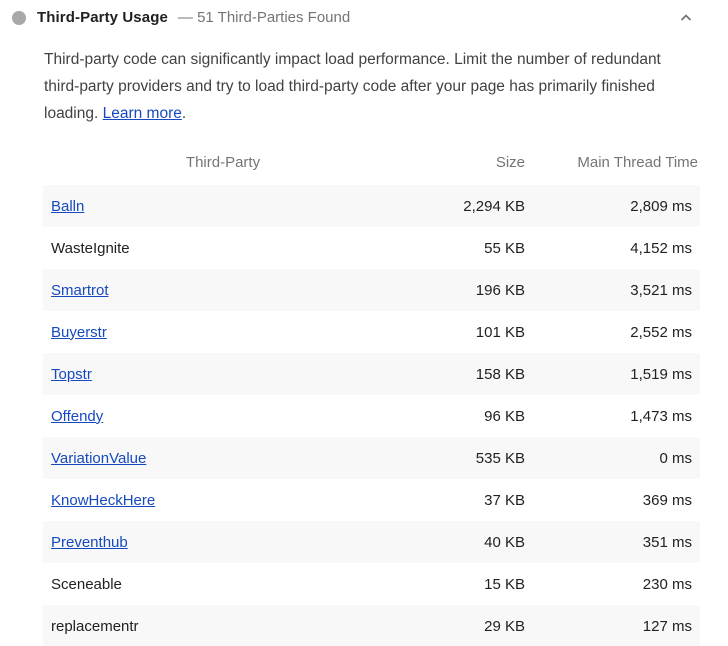 The width and height of the screenshot is (728, 646). Describe the element at coordinates (264, 17) in the screenshot. I see `audit-subtitle: — 51 Third-Parties Found` at that location.